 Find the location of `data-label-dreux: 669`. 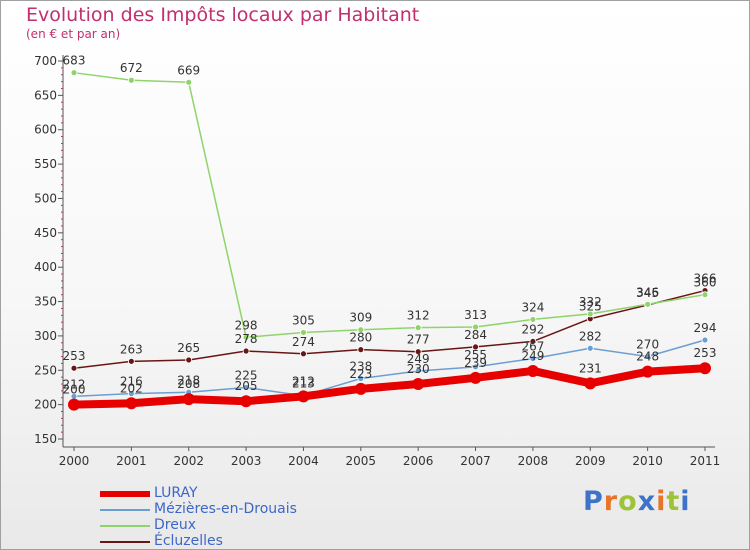

data-label-dreux: 669 is located at coordinates (188, 70).